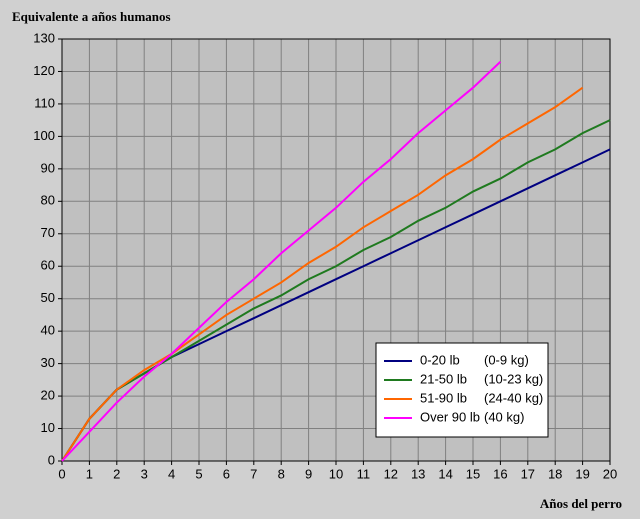  I want to click on y-tick-label: 0, so click(51, 459).